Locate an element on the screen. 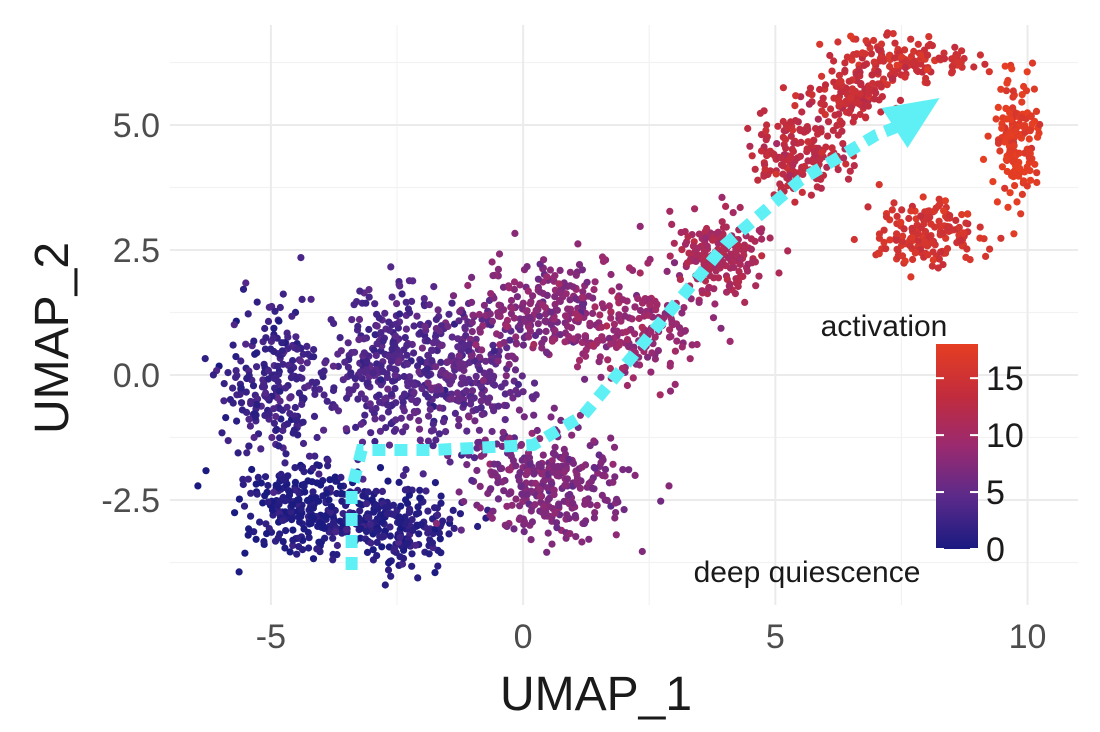 Image resolution: width=1100 pixels, height=732 pixels. x-tick-label: 10 is located at coordinates (1028, 637).